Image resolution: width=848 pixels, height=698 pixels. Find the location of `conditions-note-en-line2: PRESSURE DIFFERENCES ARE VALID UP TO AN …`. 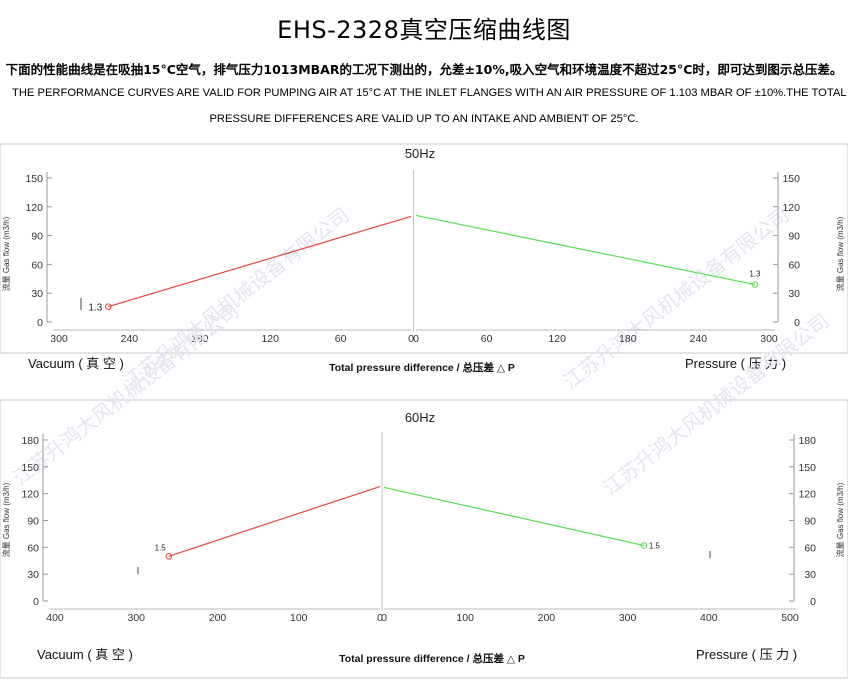

conditions-note-en-line2: PRESSURE DIFFERENCES ARE VALID UP TO AN … is located at coordinates (424, 119).